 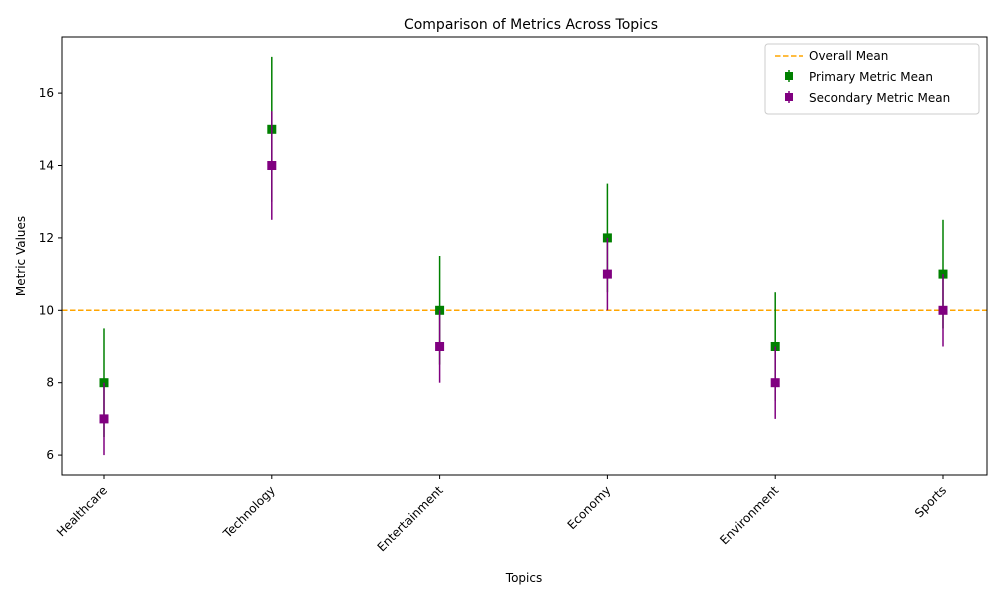 I want to click on x-axis-title: Topics, so click(x=523, y=578).